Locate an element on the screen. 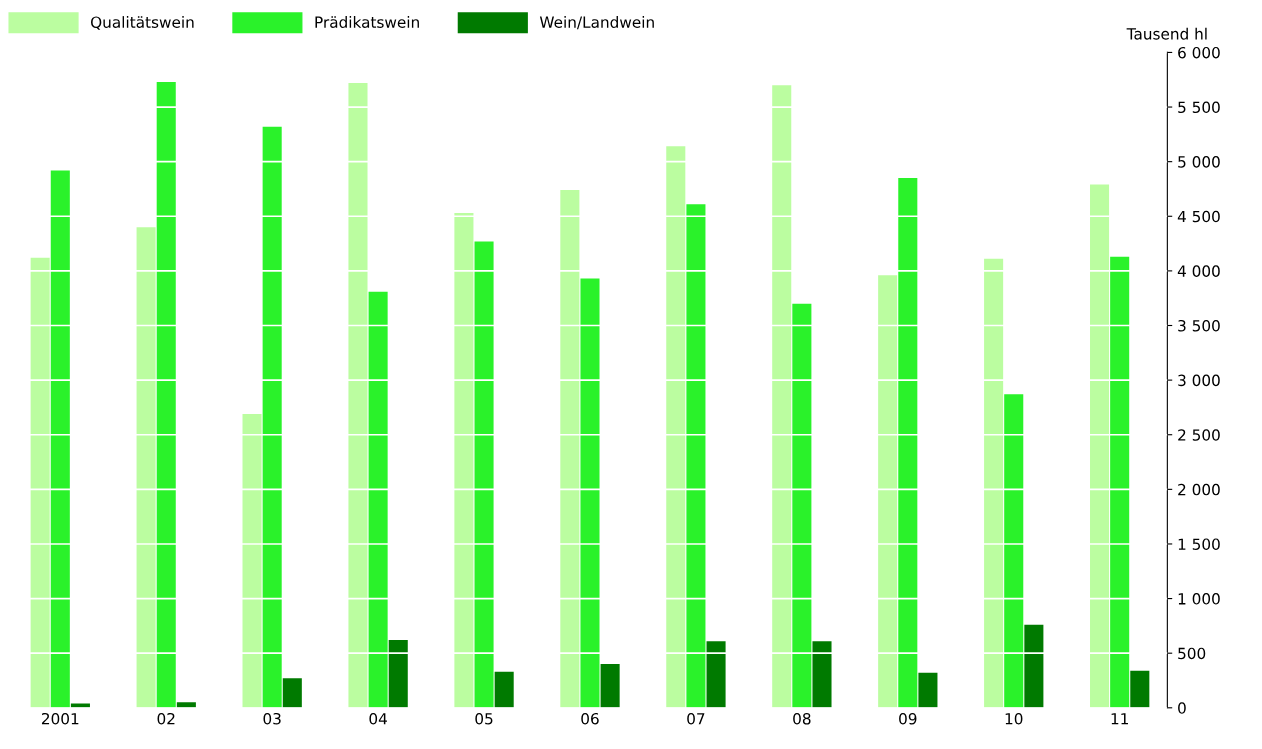  y-tick-label: 3 500 is located at coordinates (1199, 325).